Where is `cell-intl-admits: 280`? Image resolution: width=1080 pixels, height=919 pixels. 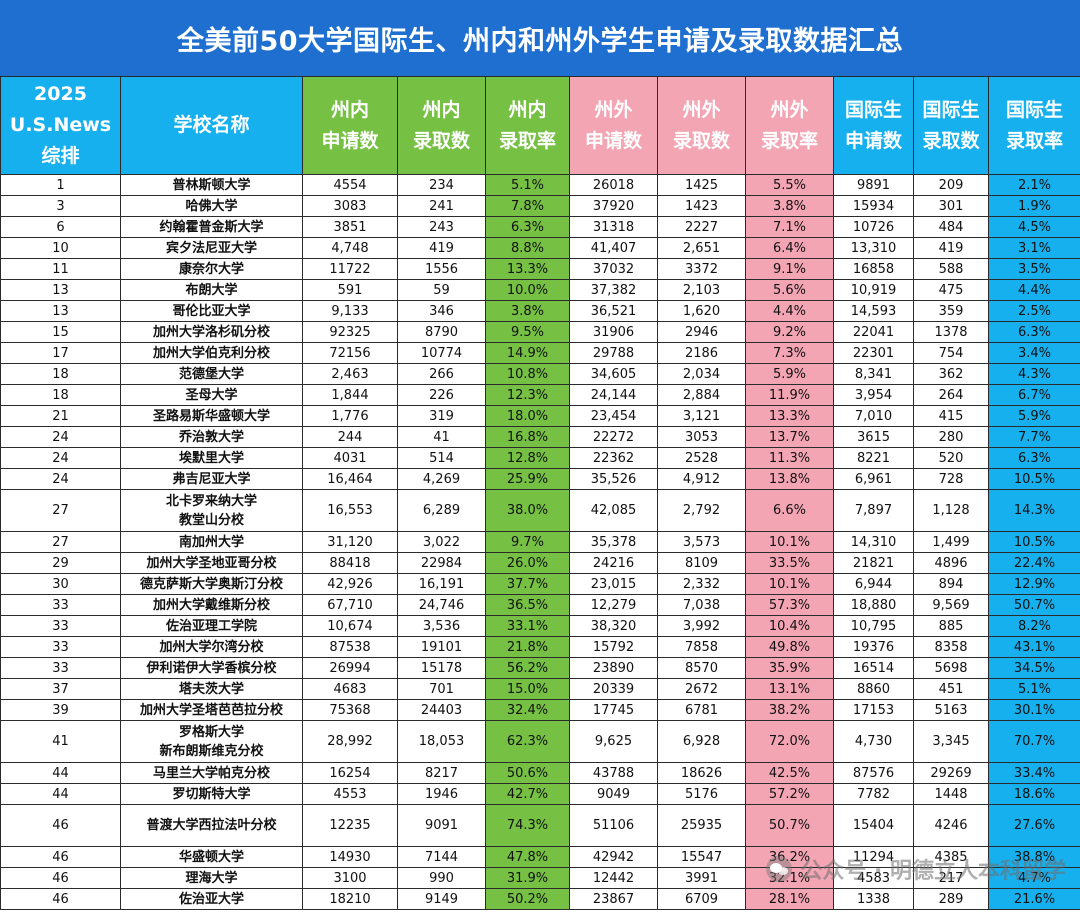
cell-intl-admits: 280 is located at coordinates (951, 437).